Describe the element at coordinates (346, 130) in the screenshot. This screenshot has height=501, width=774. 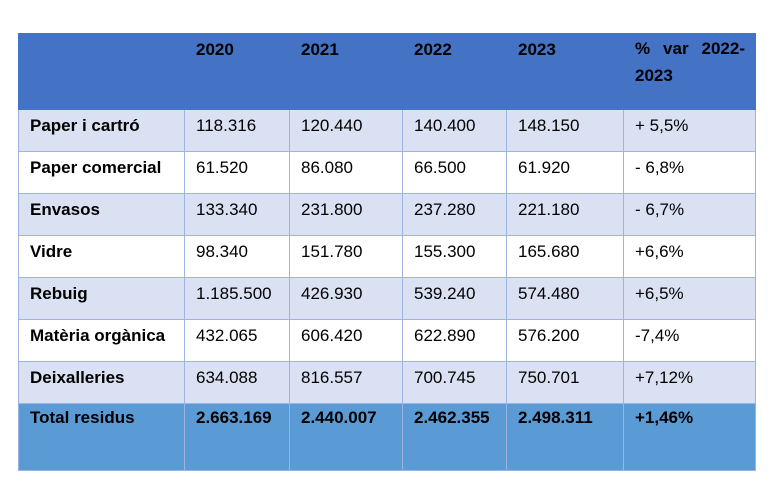
I see `cell-2021: 120.440` at that location.